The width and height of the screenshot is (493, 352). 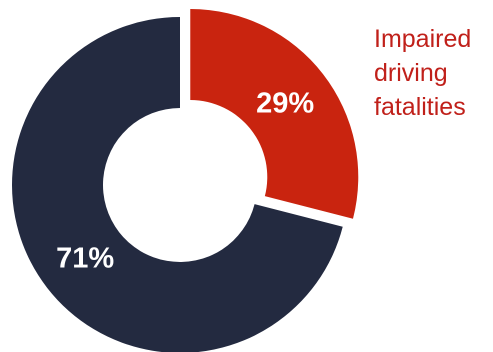 I want to click on annotation-line-2: driving, so click(x=411, y=73).